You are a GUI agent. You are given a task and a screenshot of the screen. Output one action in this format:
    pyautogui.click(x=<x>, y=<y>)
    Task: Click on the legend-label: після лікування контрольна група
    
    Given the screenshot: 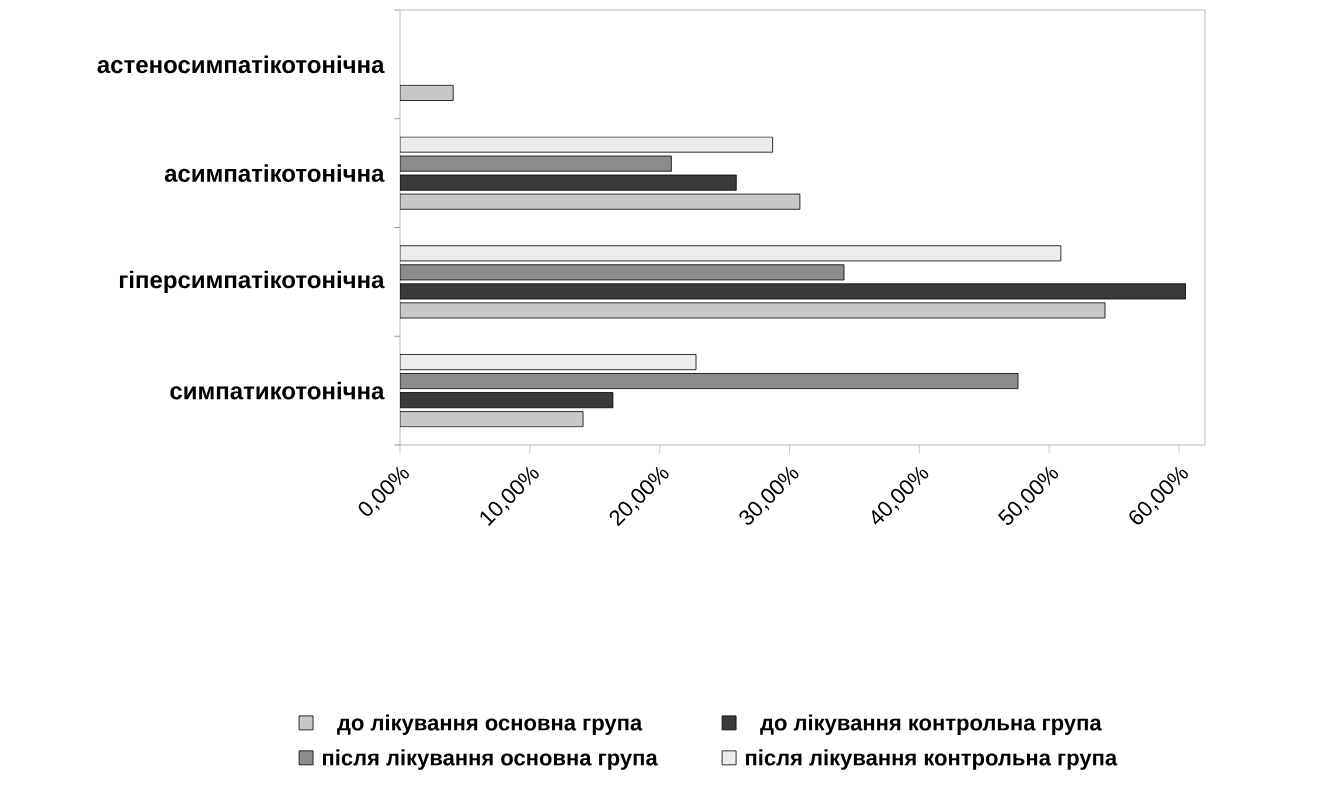 What is the action you would take?
    pyautogui.click(x=932, y=759)
    